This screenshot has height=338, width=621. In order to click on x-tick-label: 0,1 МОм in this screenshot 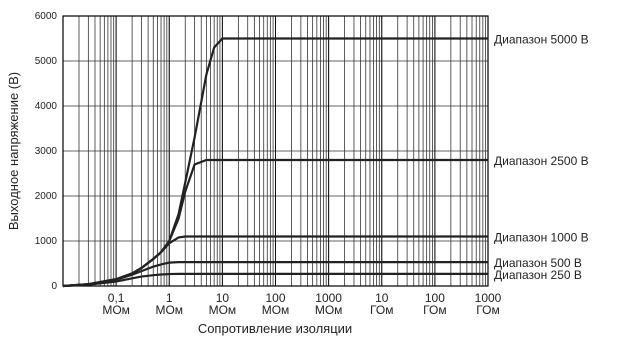, I will do `click(116, 304)`.